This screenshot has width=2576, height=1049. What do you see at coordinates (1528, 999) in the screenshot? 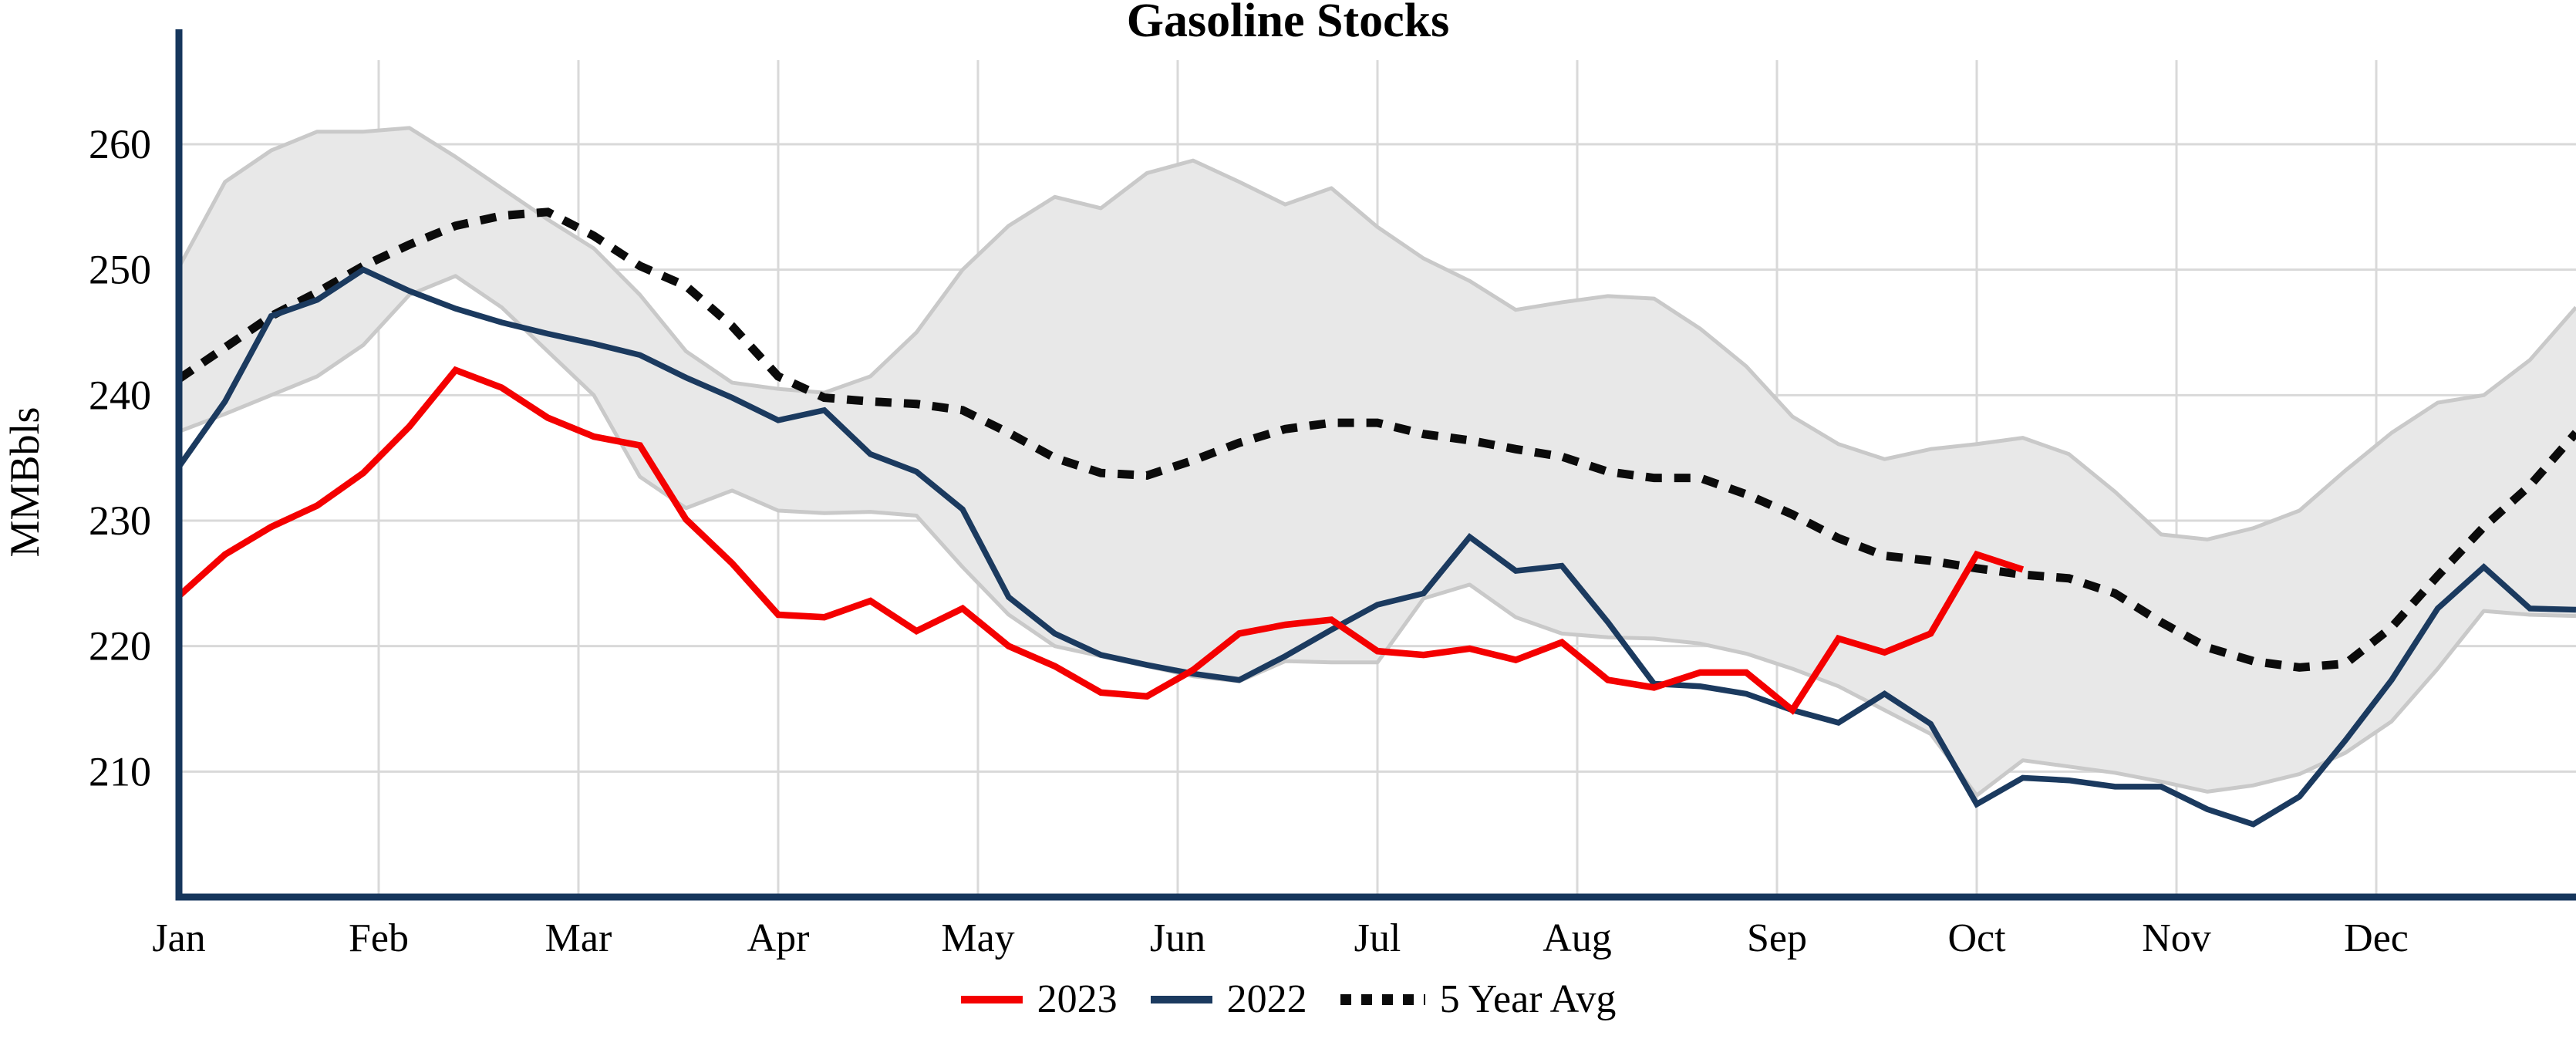
I see `legend-label: 5 Year Avg` at bounding box center [1528, 999].